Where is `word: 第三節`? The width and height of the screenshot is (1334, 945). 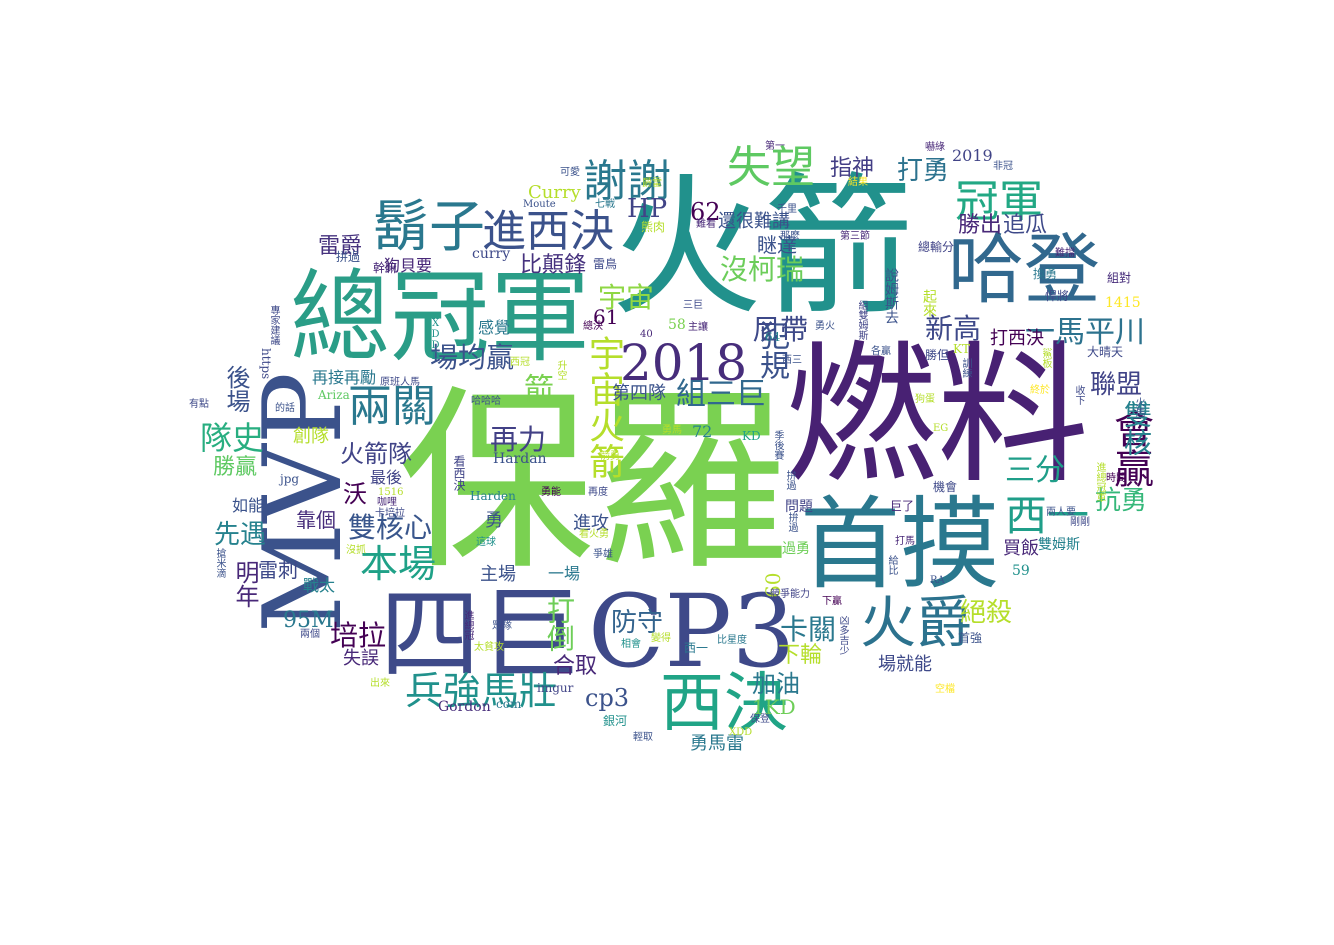 word: 第三節 is located at coordinates (855, 236).